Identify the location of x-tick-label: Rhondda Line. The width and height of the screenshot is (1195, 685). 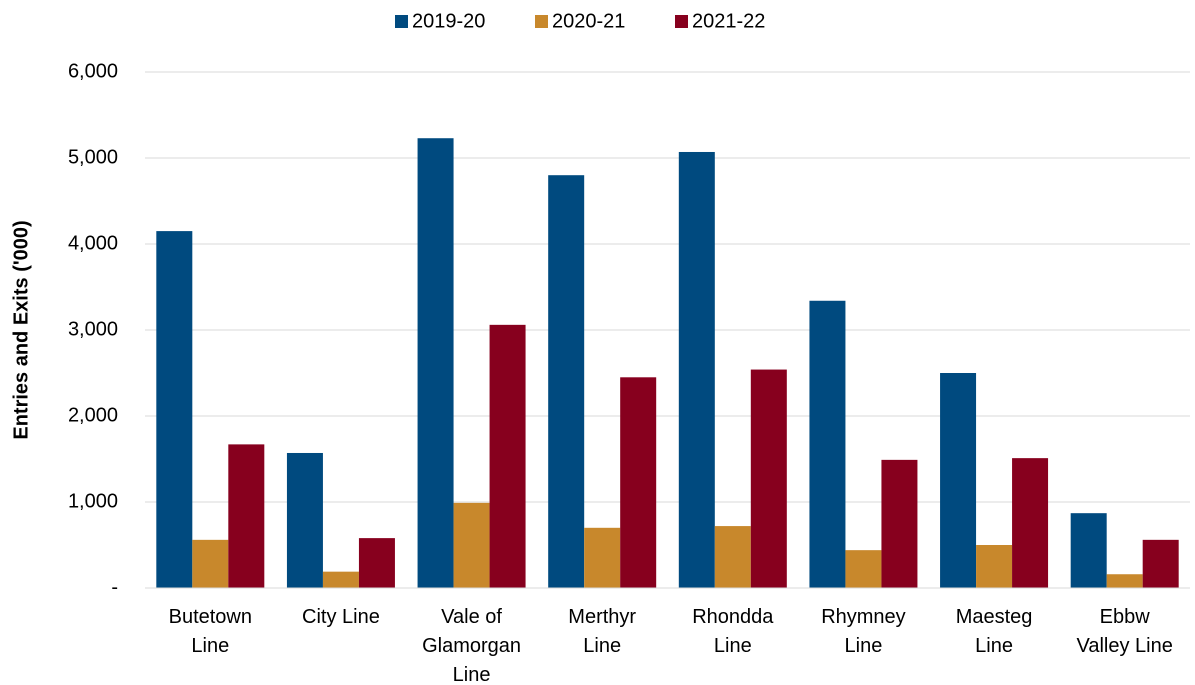
(733, 631).